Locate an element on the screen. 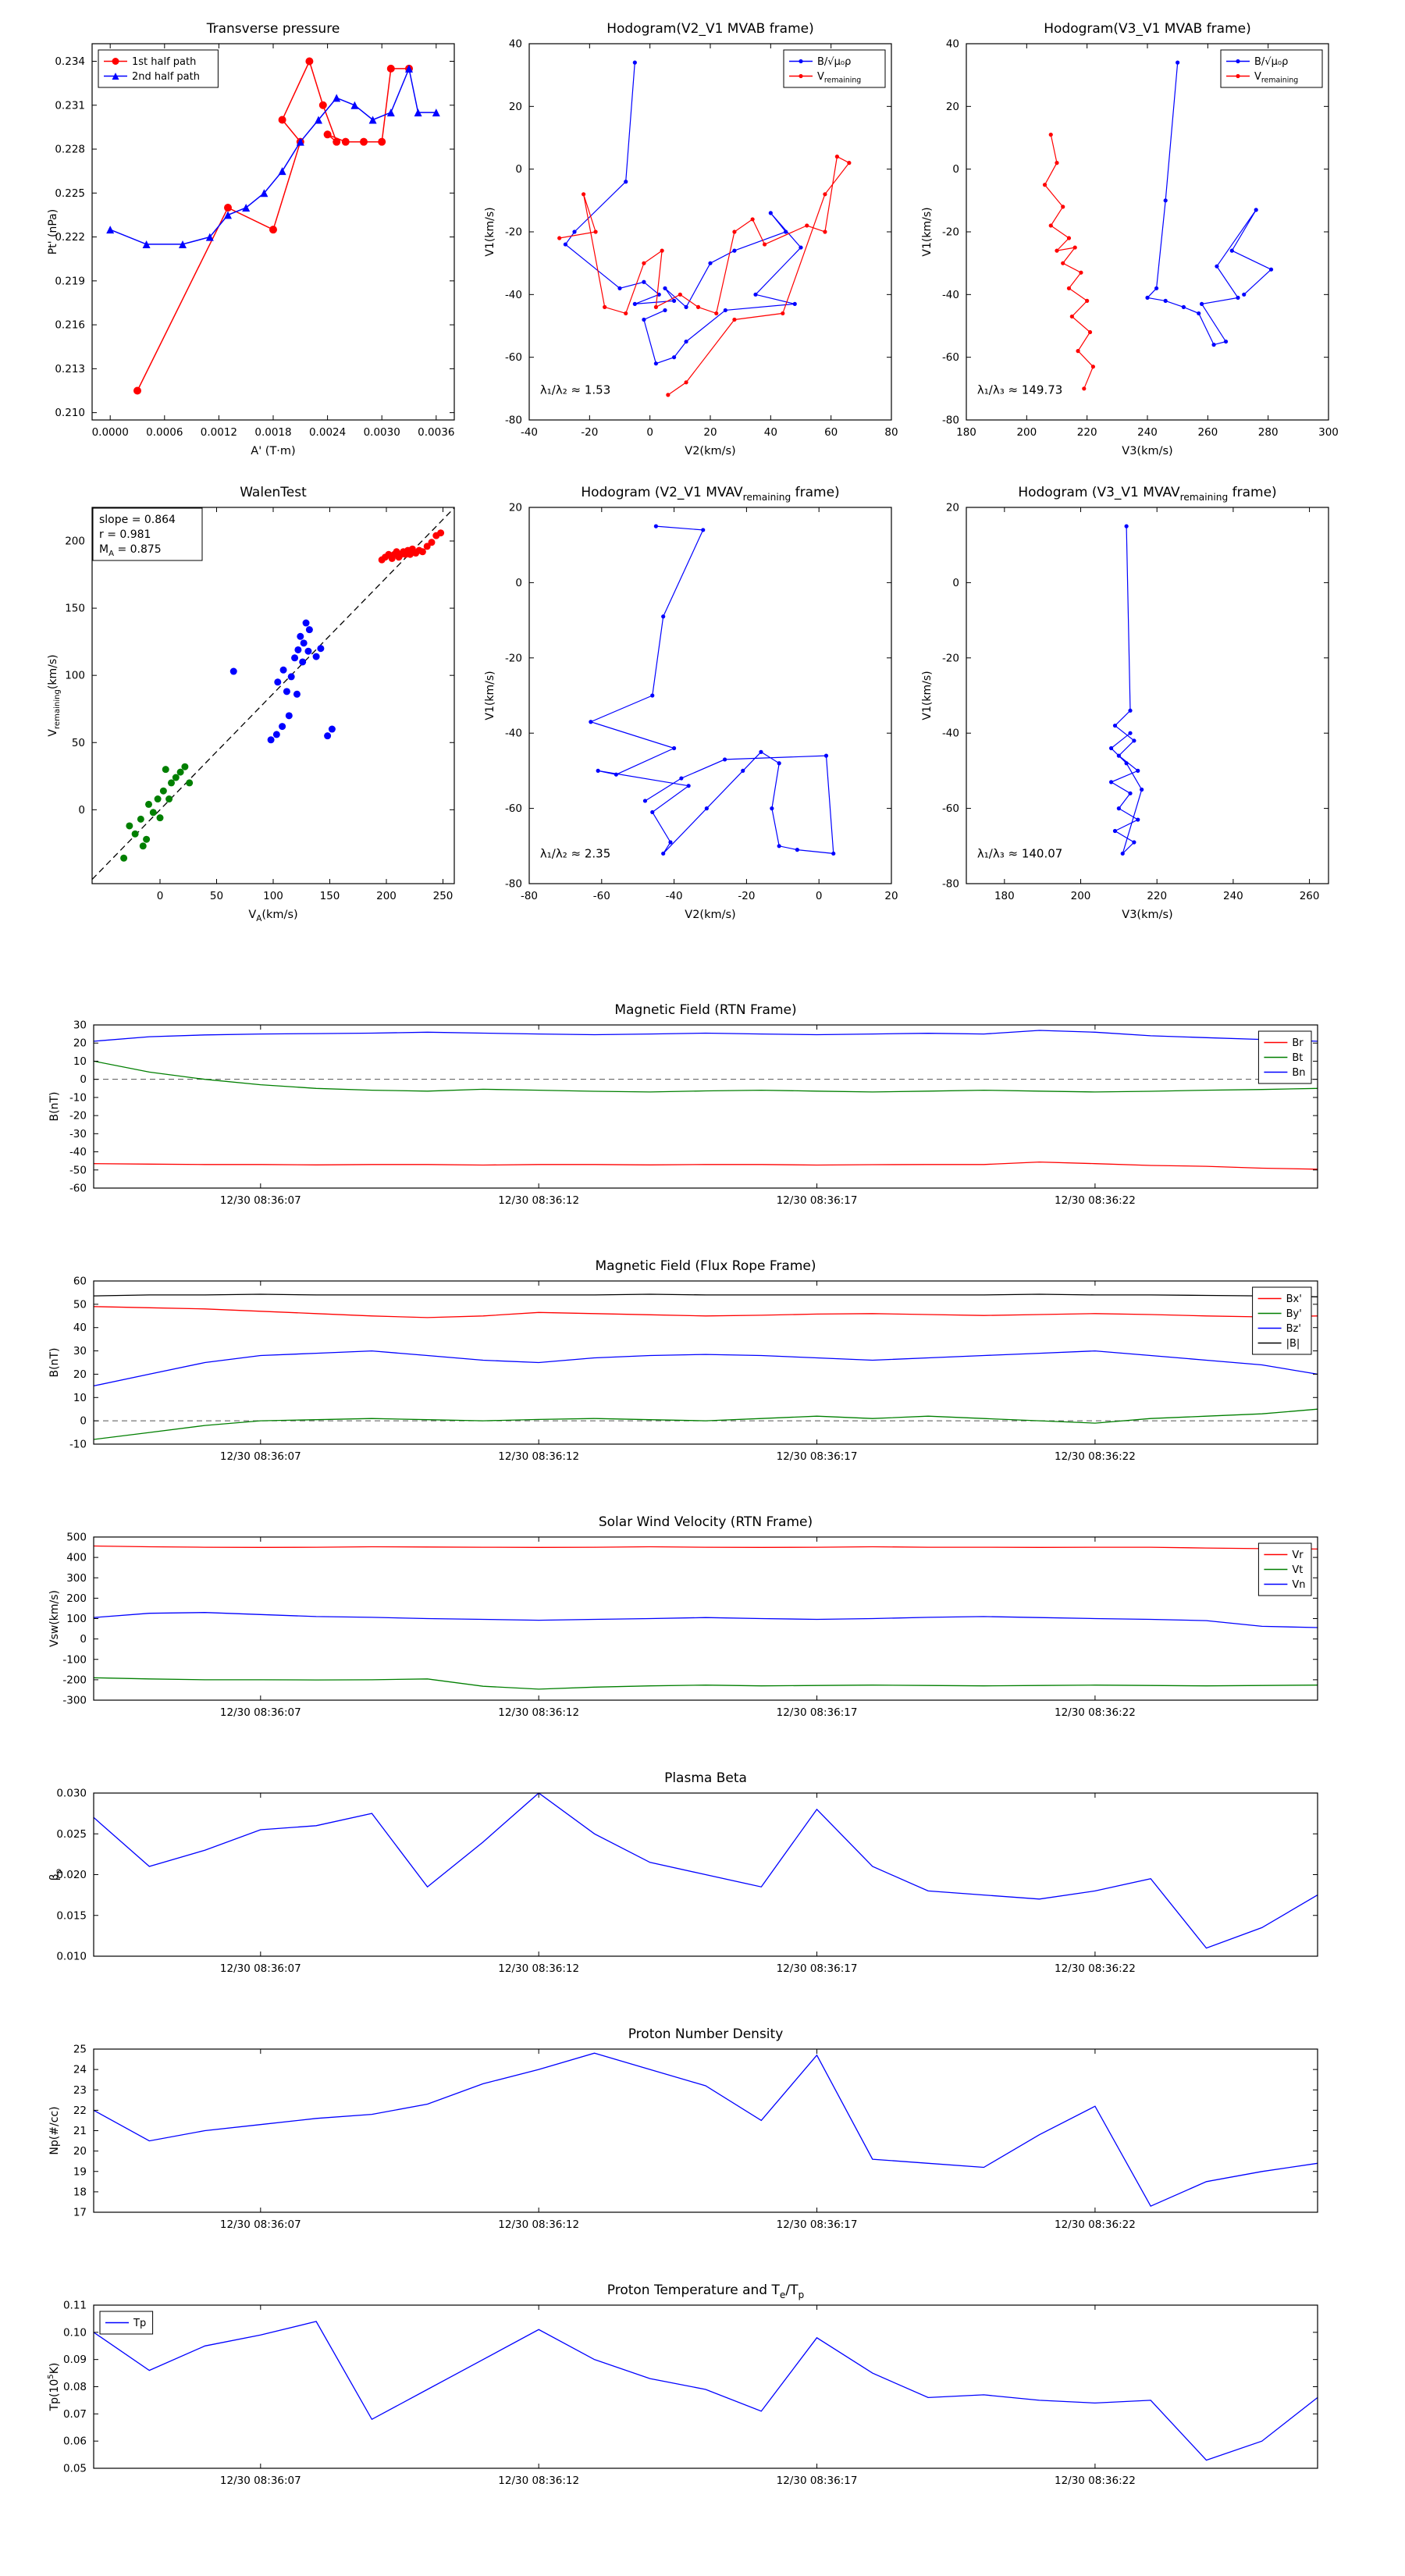 This screenshot has height=2576, width=1405. svg-text: V3(km/s) is located at coordinates (1147, 915).